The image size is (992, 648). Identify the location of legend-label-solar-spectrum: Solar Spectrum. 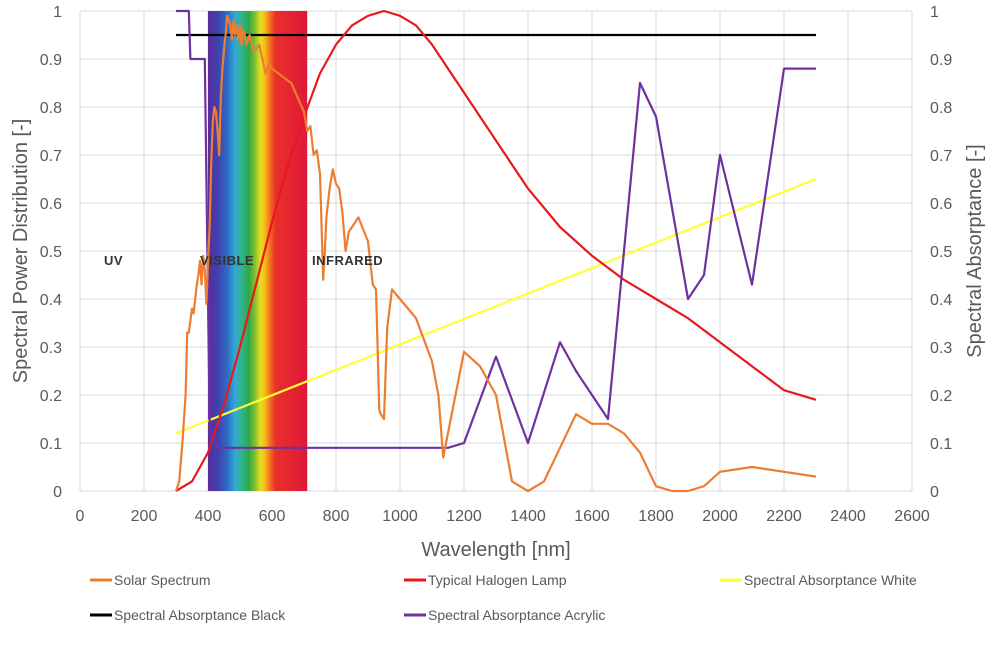
(162, 580).